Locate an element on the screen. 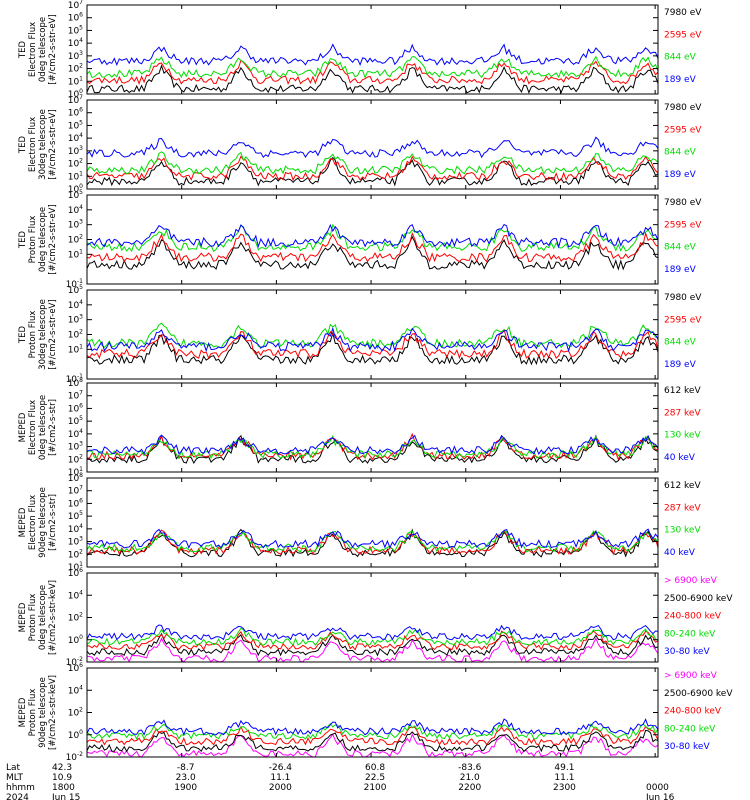 The image size is (750, 800). time-row-value: 22.5 is located at coordinates (375, 778).